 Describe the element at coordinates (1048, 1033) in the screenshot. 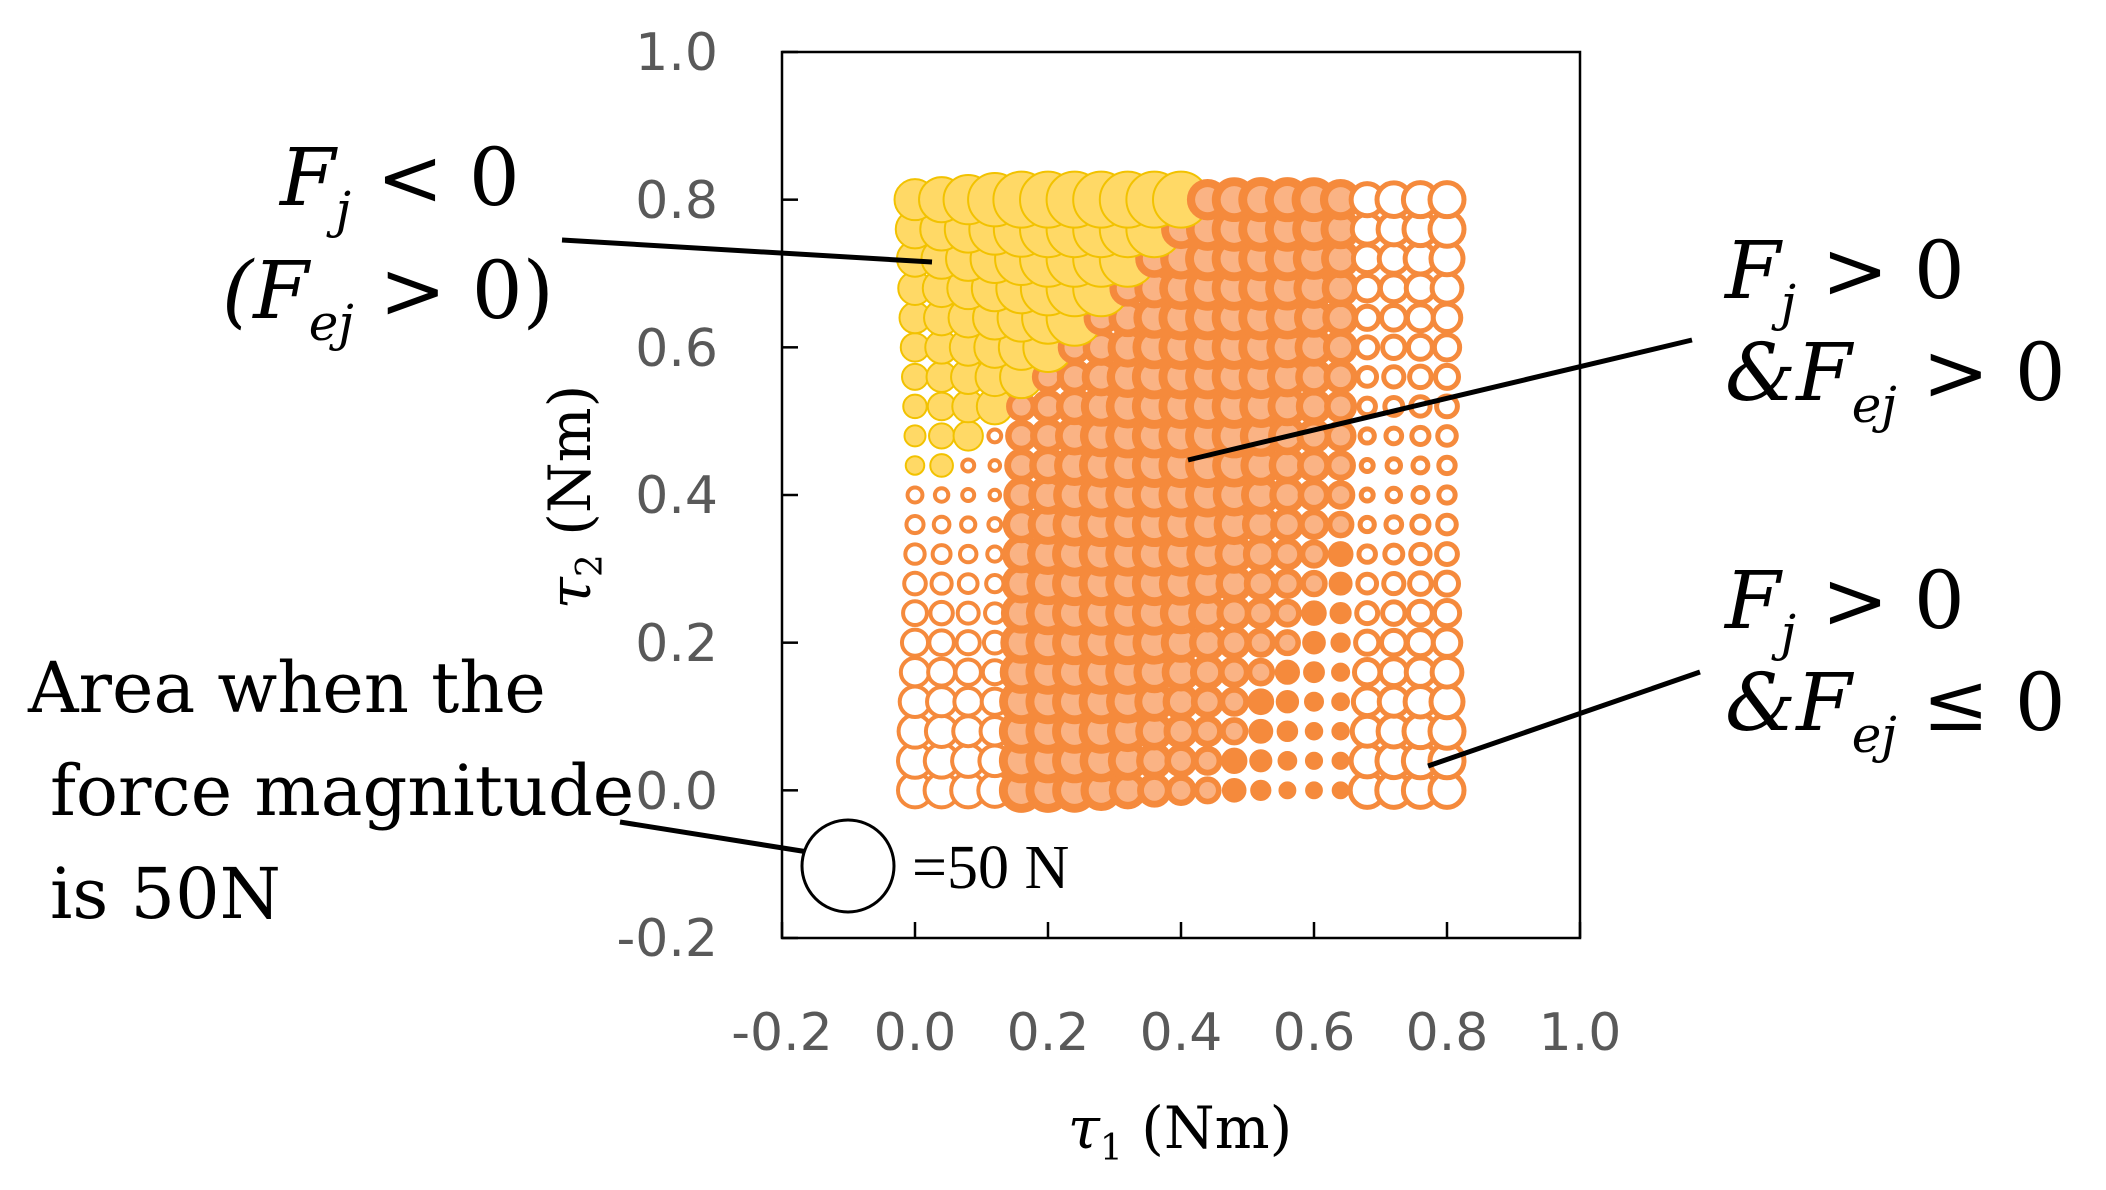

I see `x-tick-label: 0.2` at that location.